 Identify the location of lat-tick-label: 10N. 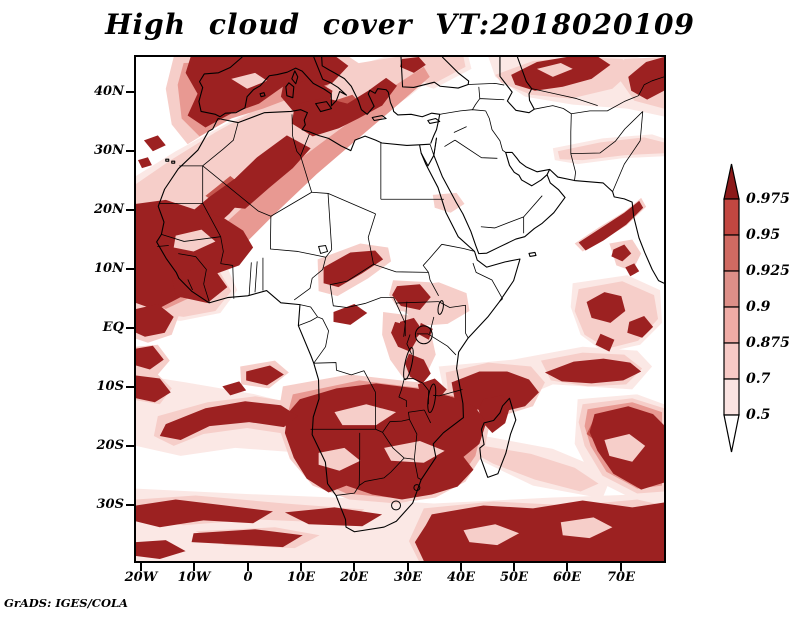
(109, 268).